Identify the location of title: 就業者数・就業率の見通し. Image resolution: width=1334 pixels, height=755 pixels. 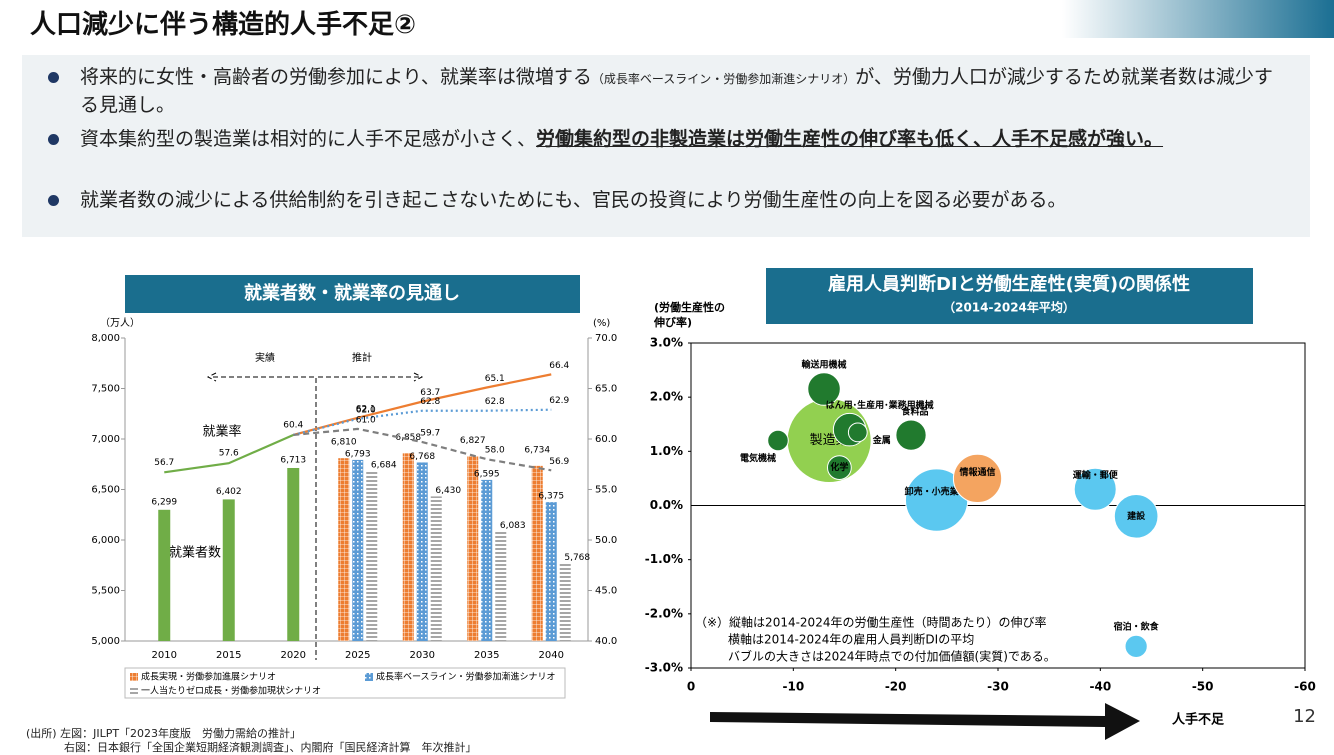
(352, 293).